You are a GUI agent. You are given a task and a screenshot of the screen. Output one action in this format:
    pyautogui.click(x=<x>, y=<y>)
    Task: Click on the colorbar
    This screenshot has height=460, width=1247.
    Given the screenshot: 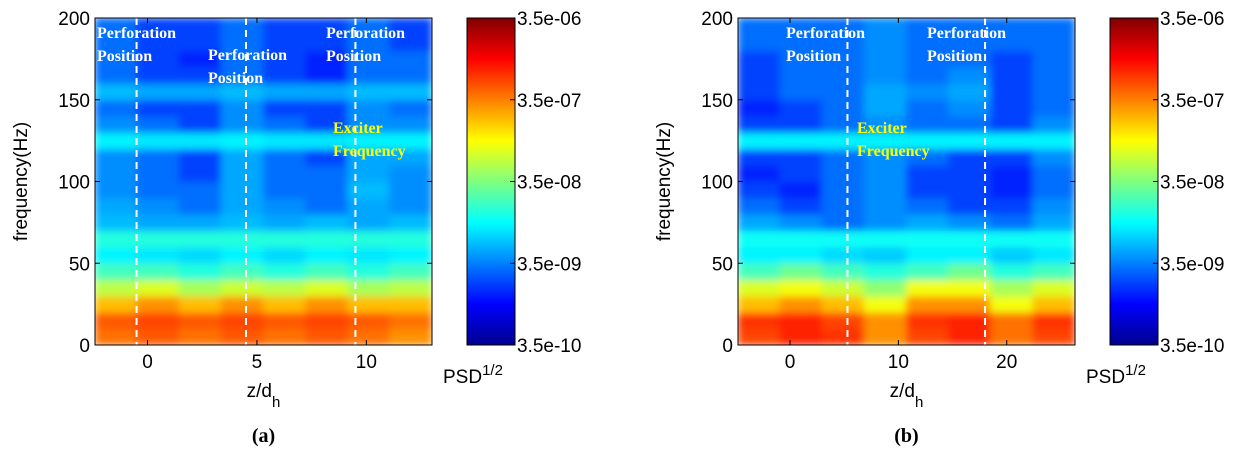 What is the action you would take?
    pyautogui.click(x=491, y=181)
    